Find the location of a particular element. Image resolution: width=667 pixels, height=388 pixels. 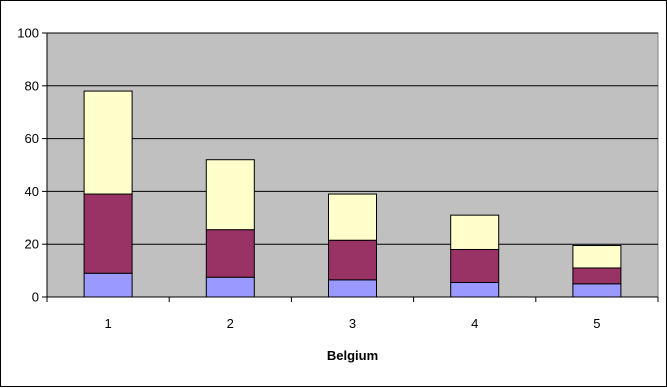

x-axis-title: Belgium is located at coordinates (352, 355).